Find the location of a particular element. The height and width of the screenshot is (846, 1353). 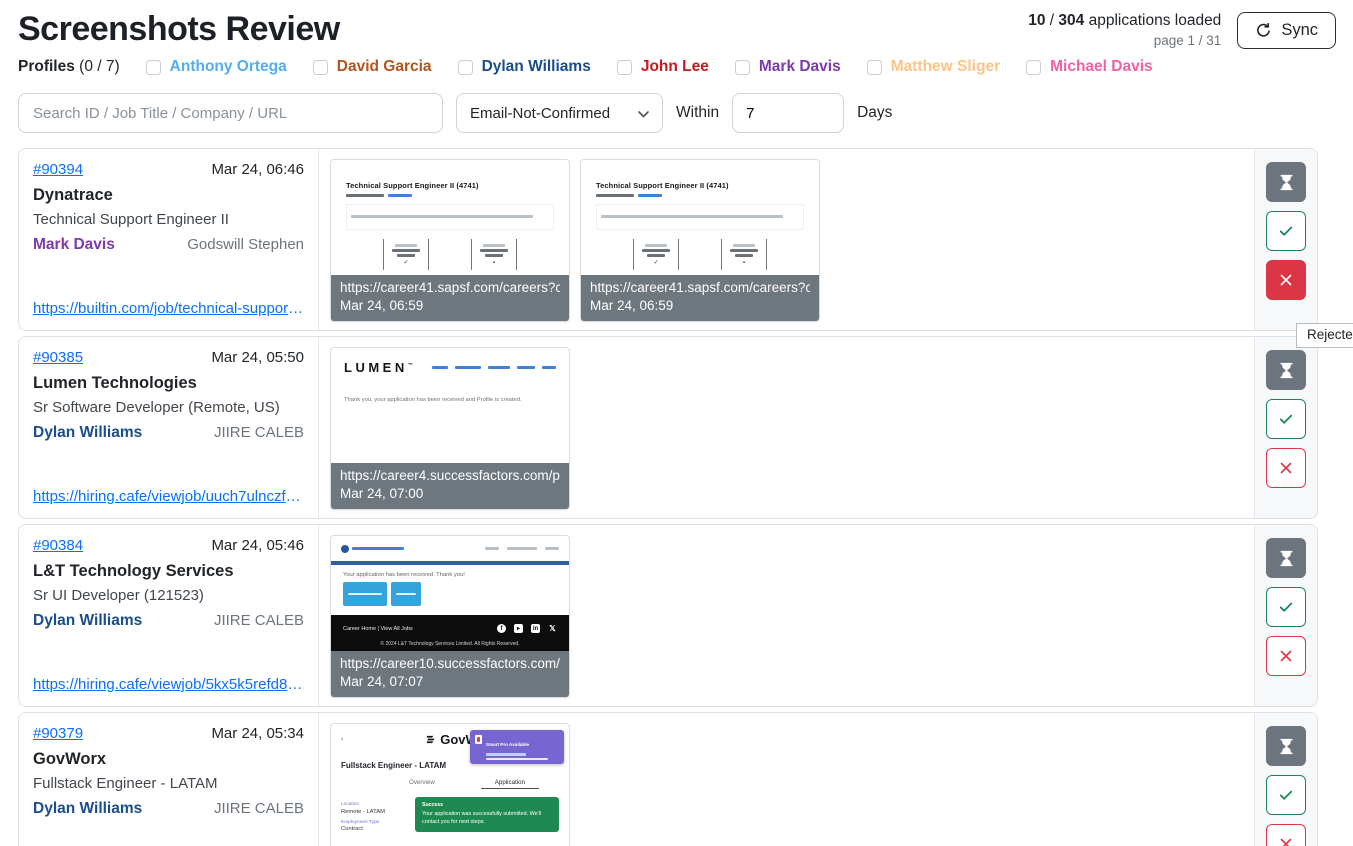

preview-title: Technical Support Engineer II (4741) is located at coordinates (412, 185).